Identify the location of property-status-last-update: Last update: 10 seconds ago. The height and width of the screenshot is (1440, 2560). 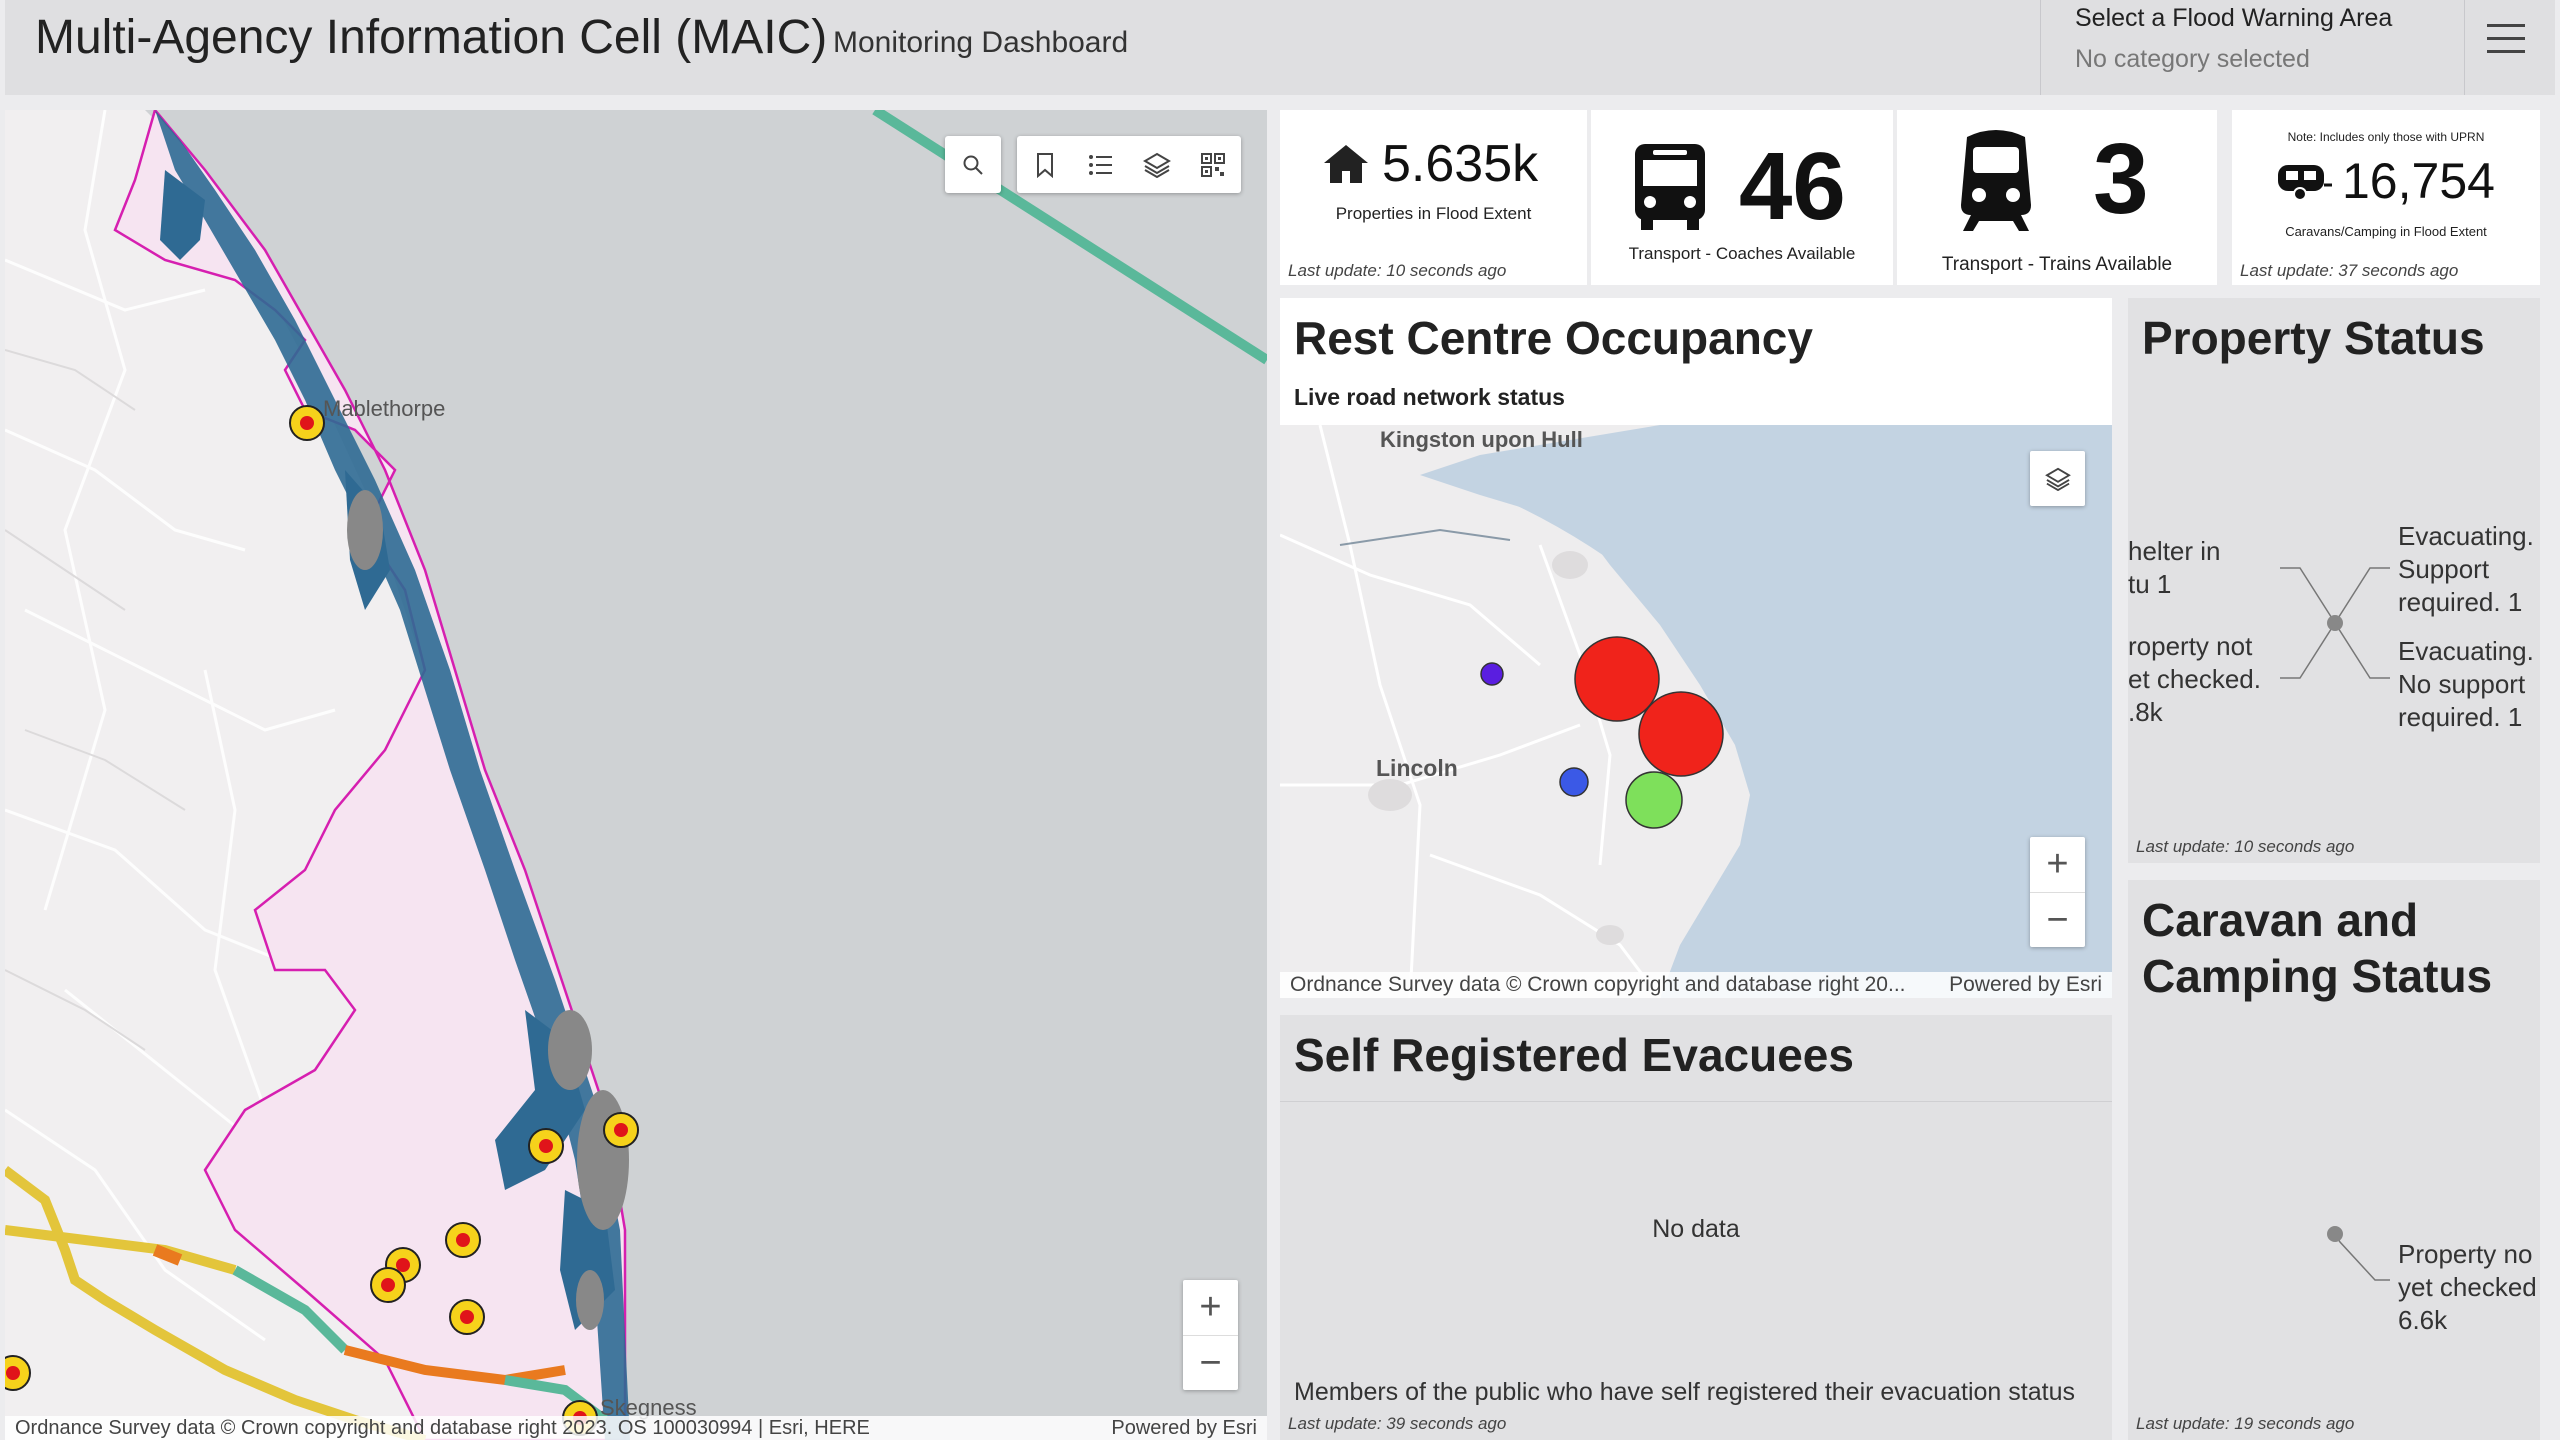
(2245, 846).